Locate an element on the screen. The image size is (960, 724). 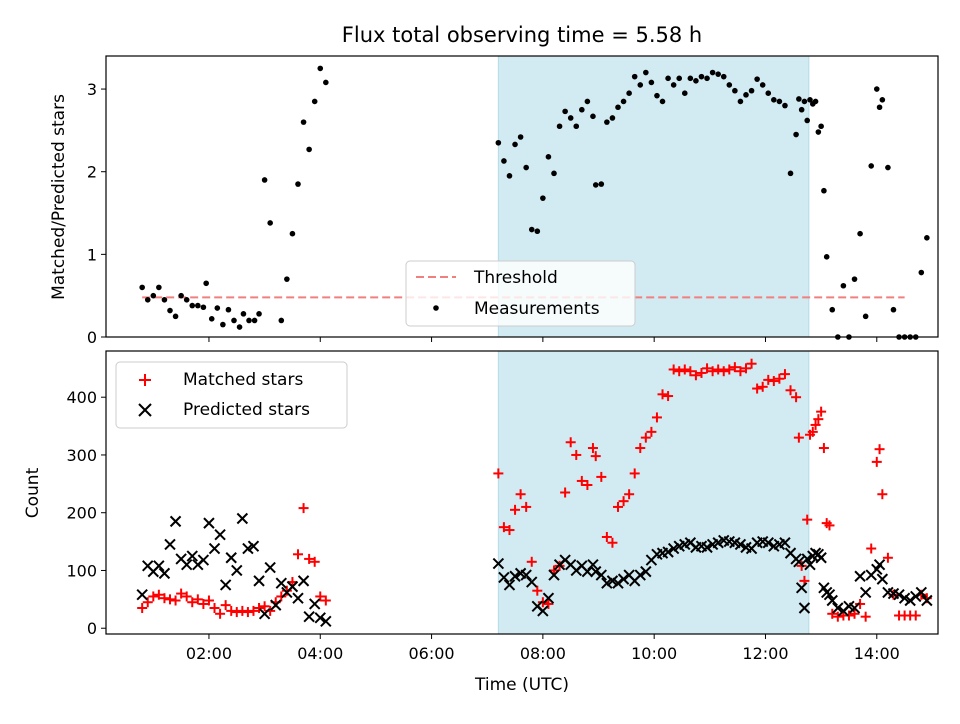
y-tick-label: 100 is located at coordinates (81, 570).